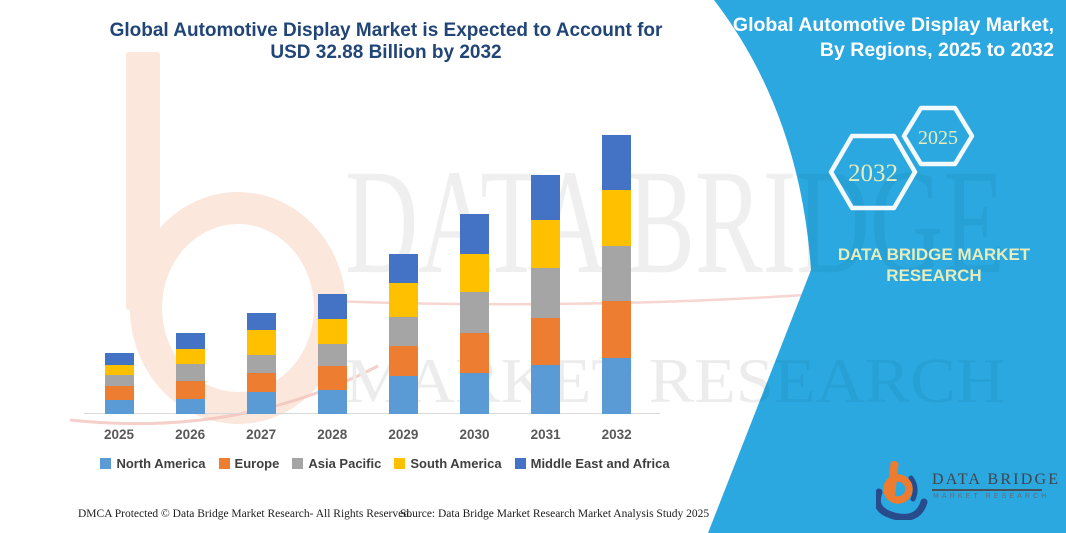  Describe the element at coordinates (190, 389) in the screenshot. I see `bar-segment-2026-europe` at that location.